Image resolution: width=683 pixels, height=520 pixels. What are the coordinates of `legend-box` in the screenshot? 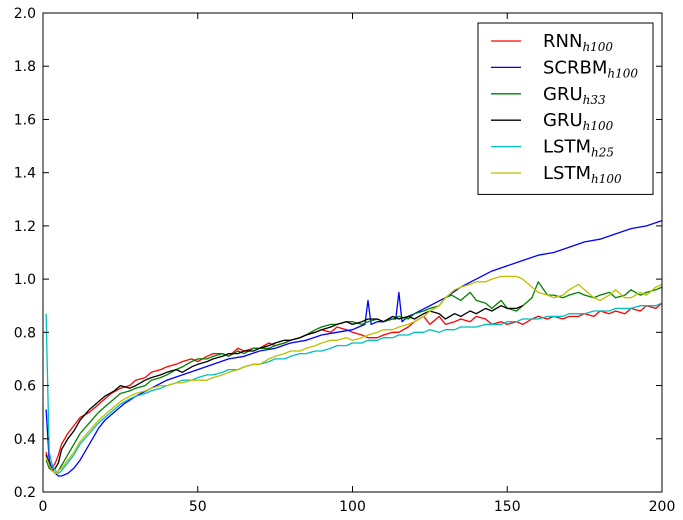 It's located at (565, 108).